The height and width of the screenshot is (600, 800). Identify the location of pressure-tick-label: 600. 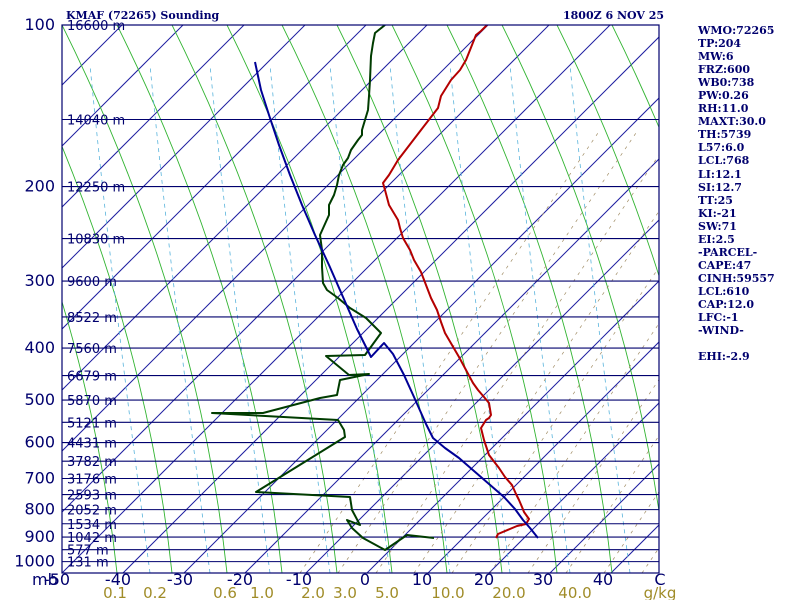
(39, 442).